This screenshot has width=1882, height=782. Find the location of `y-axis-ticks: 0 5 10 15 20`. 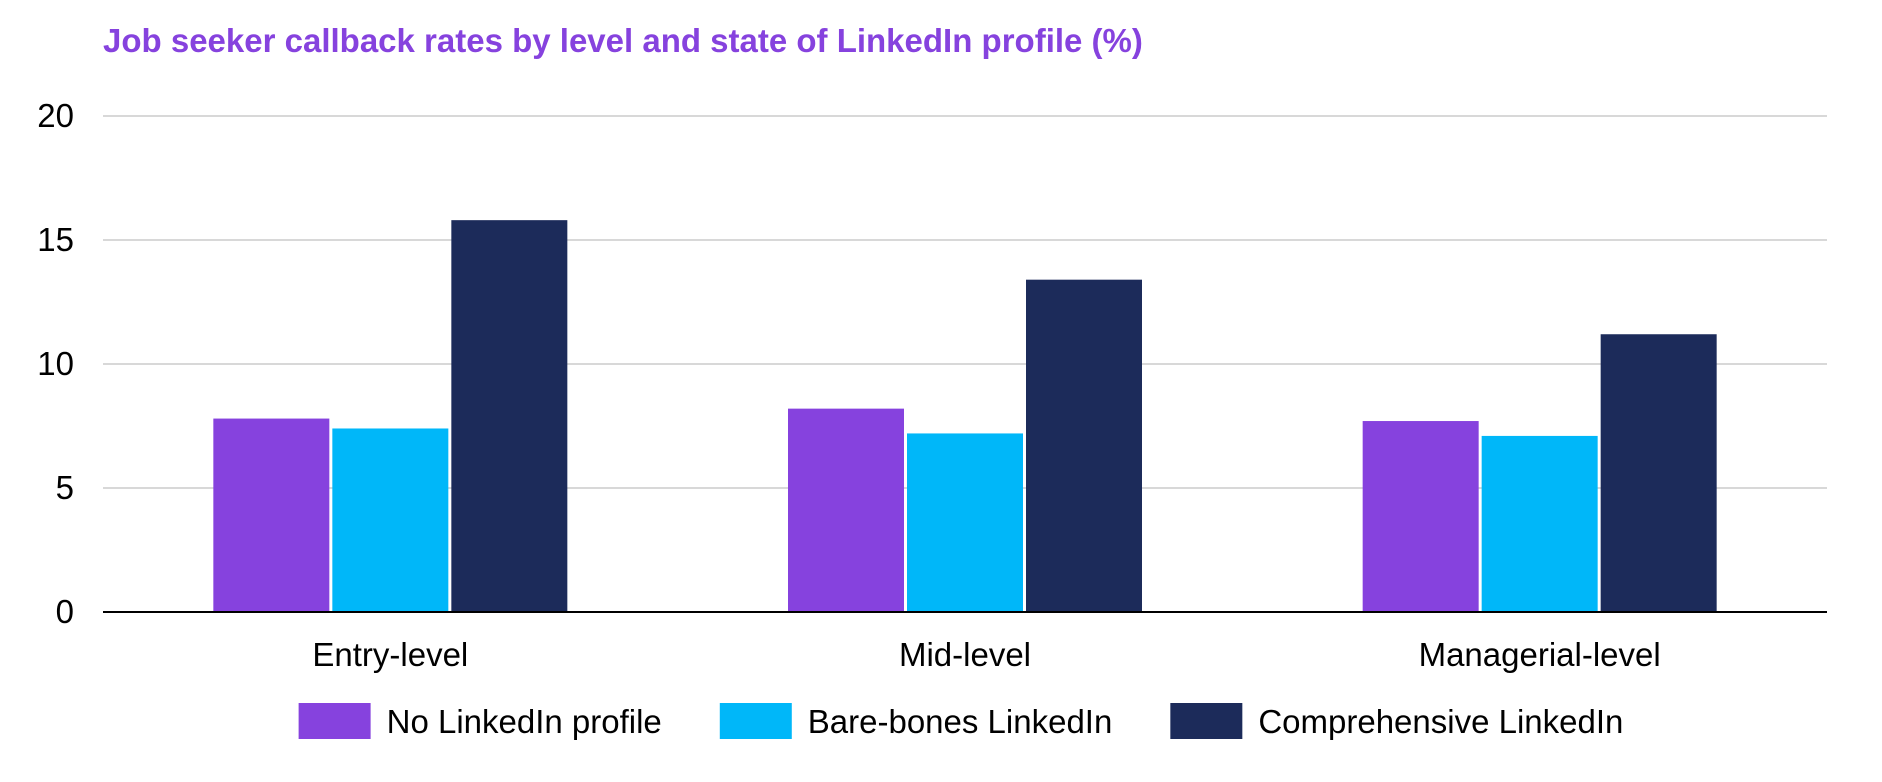

y-axis-ticks: 0 5 10 15 20 is located at coordinates (55, 363).